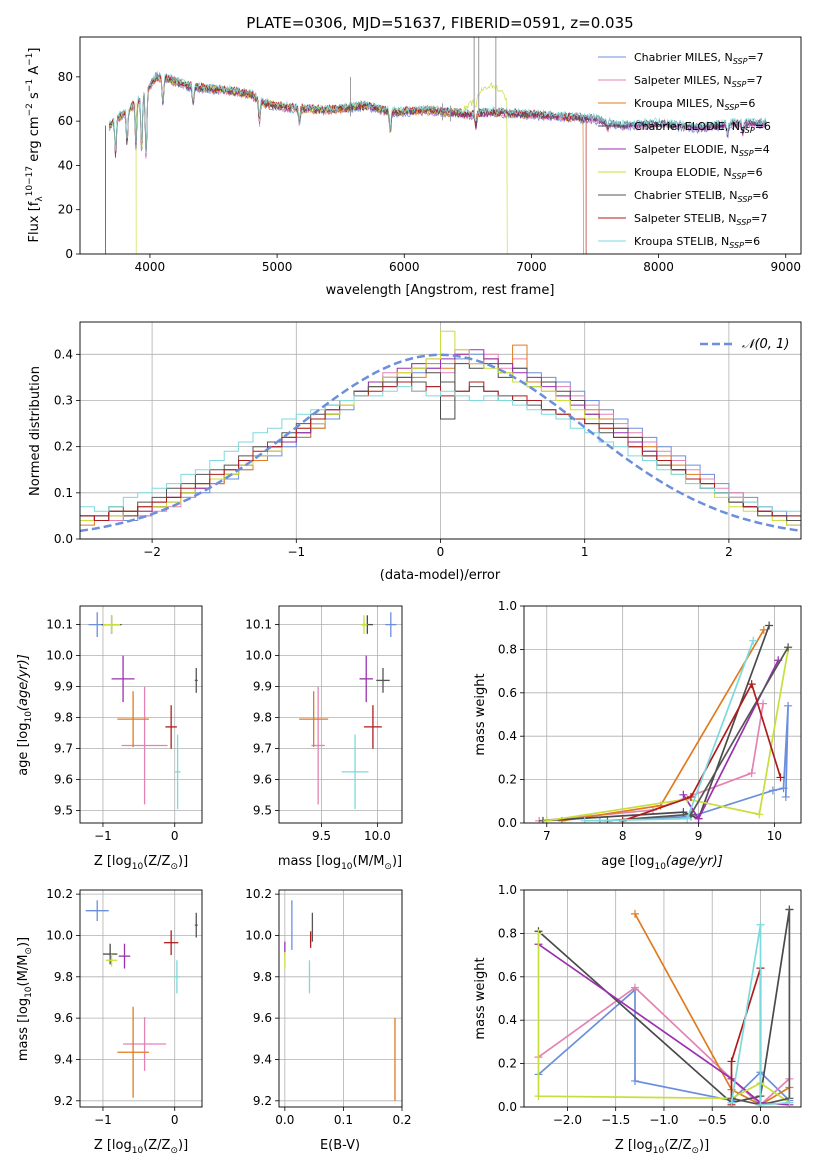  Describe the element at coordinates (623, 836) in the screenshot. I see `x-tick-label: 8` at that location.